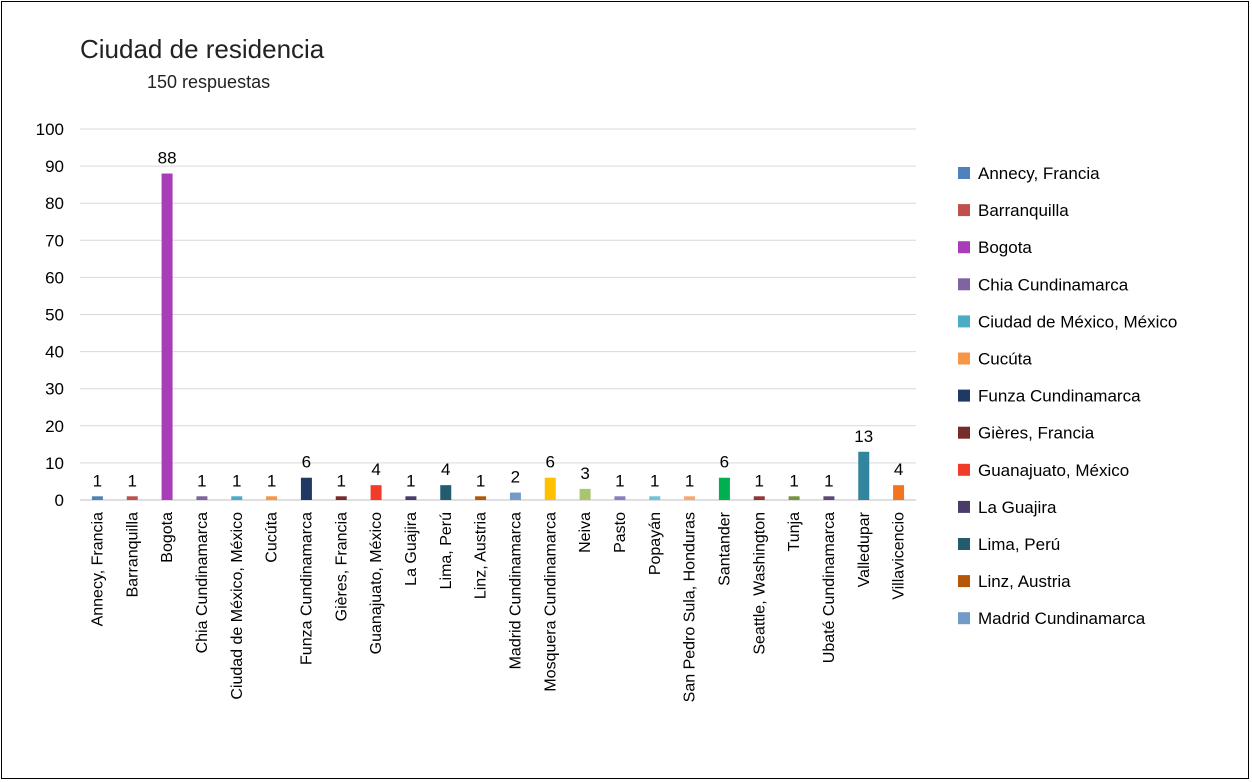 The image size is (1252, 782). What do you see at coordinates (54, 426) in the screenshot?
I see `y-tick-label: 20` at bounding box center [54, 426].